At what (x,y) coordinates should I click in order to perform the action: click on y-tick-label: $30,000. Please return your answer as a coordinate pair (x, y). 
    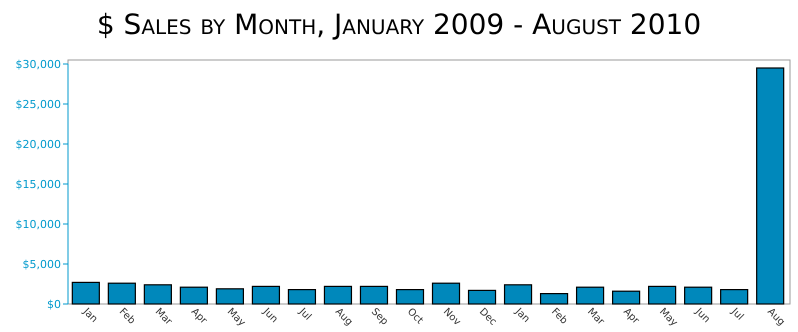
    Looking at the image, I should click on (38, 64).